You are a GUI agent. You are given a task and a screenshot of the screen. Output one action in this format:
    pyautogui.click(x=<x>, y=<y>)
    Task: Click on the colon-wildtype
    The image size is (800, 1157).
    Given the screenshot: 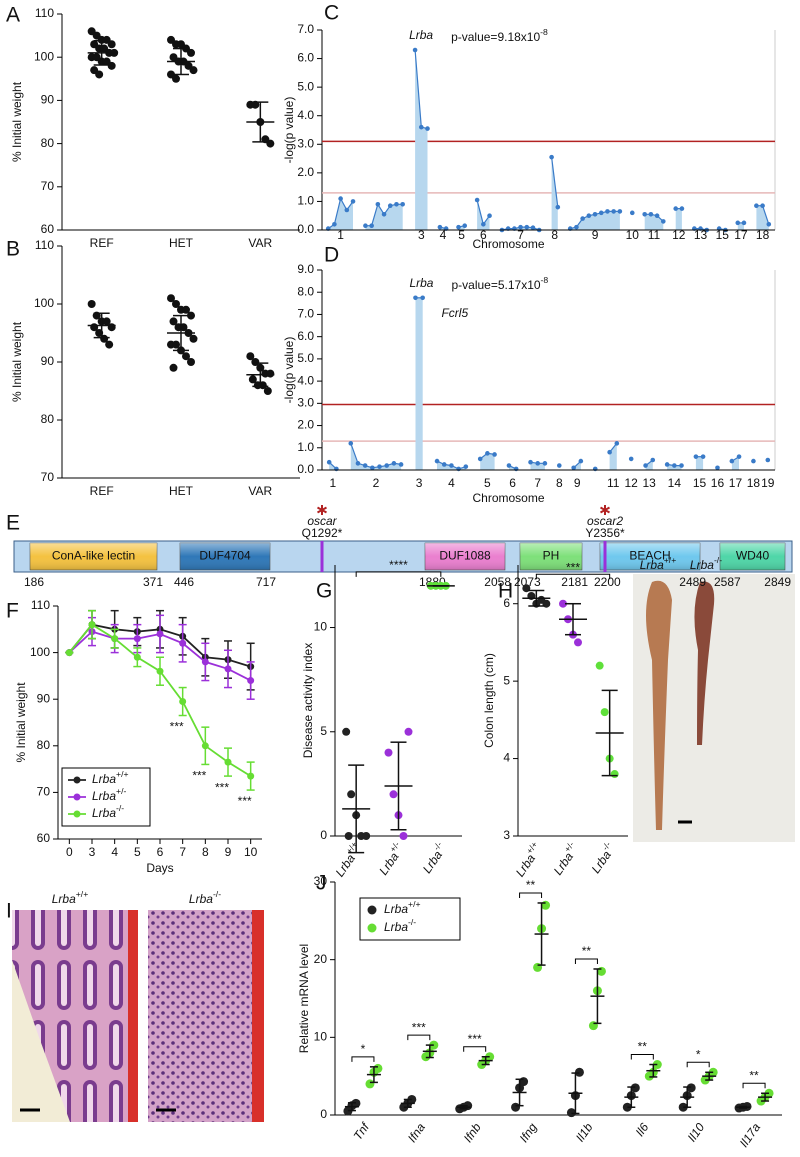 What is the action you would take?
    pyautogui.click(x=659, y=705)
    